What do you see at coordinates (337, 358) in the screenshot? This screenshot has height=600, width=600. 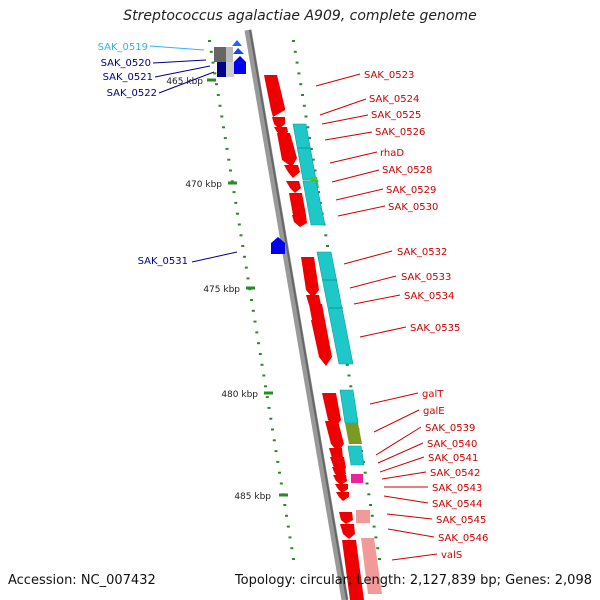 I see `feature-boxes` at bounding box center [337, 358].